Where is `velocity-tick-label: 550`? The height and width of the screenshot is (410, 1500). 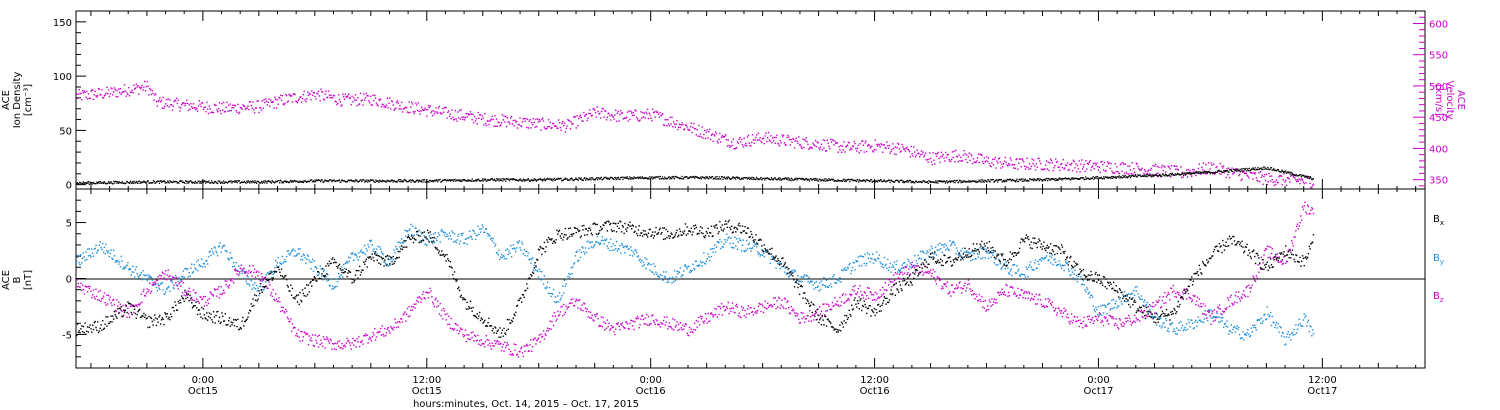 velocity-tick-label: 550 is located at coordinates (1438, 56).